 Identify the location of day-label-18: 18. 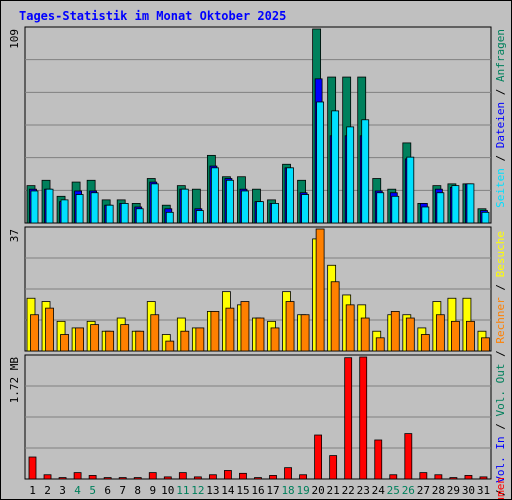
(287, 490).